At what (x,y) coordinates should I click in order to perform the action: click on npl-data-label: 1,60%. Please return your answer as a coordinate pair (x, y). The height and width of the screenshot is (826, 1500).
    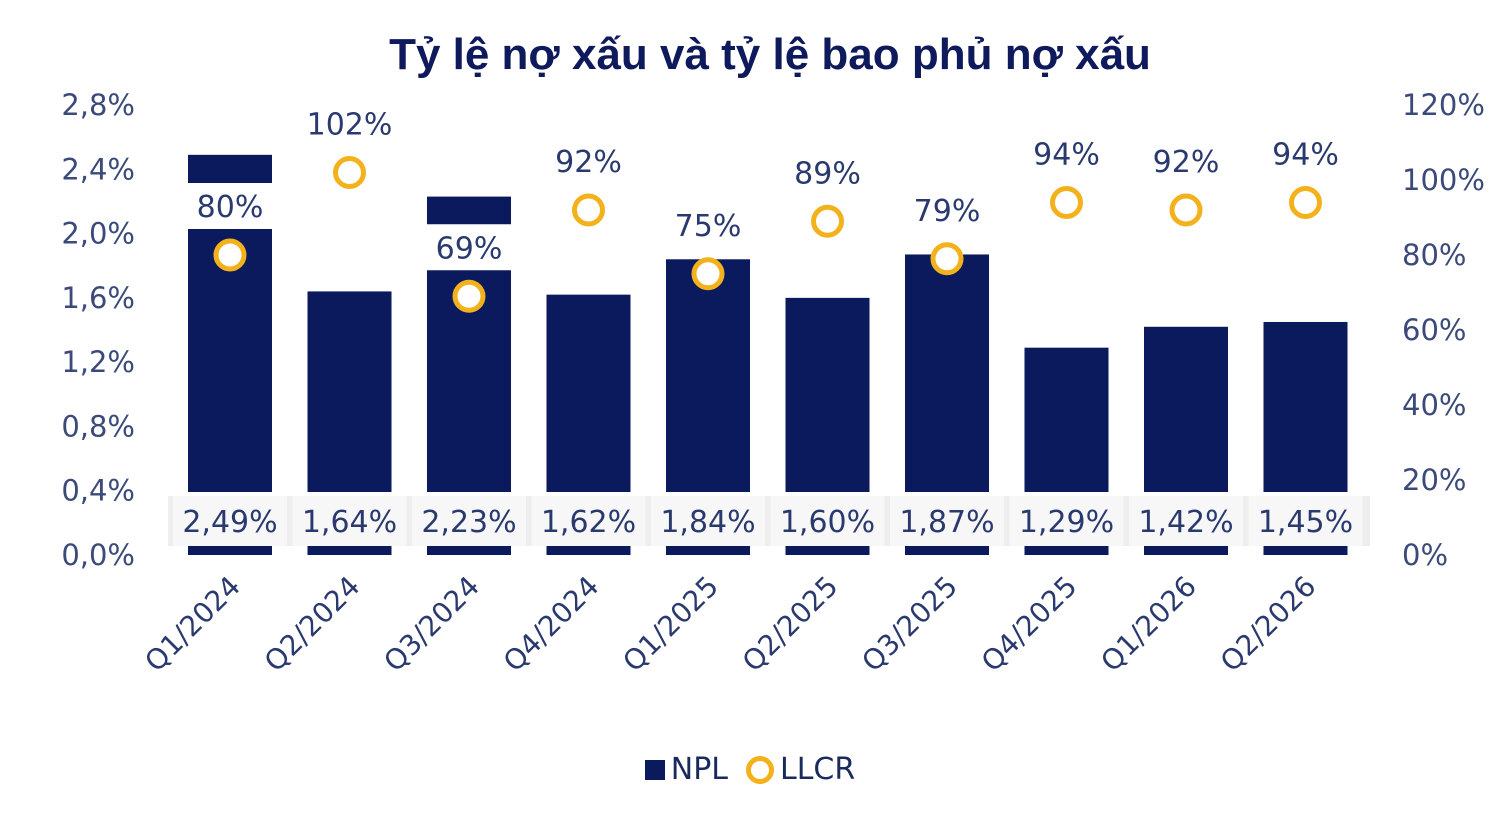
    Looking at the image, I should click on (827, 522).